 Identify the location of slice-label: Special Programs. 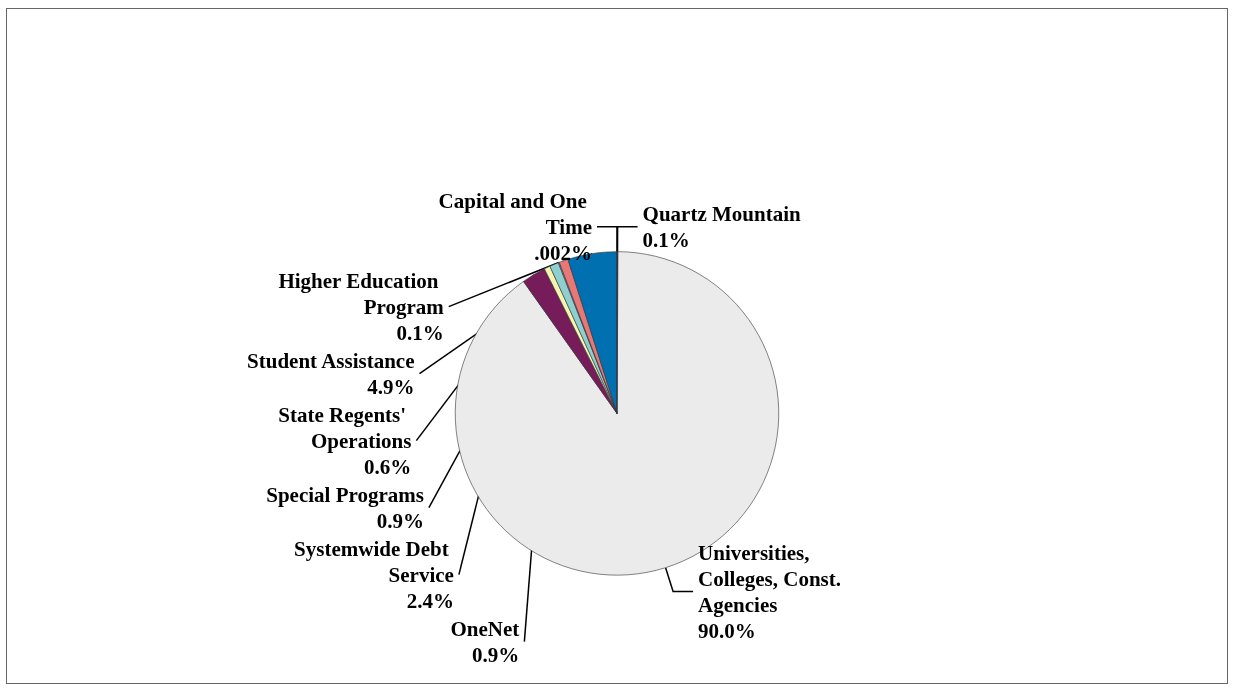
(345, 494).